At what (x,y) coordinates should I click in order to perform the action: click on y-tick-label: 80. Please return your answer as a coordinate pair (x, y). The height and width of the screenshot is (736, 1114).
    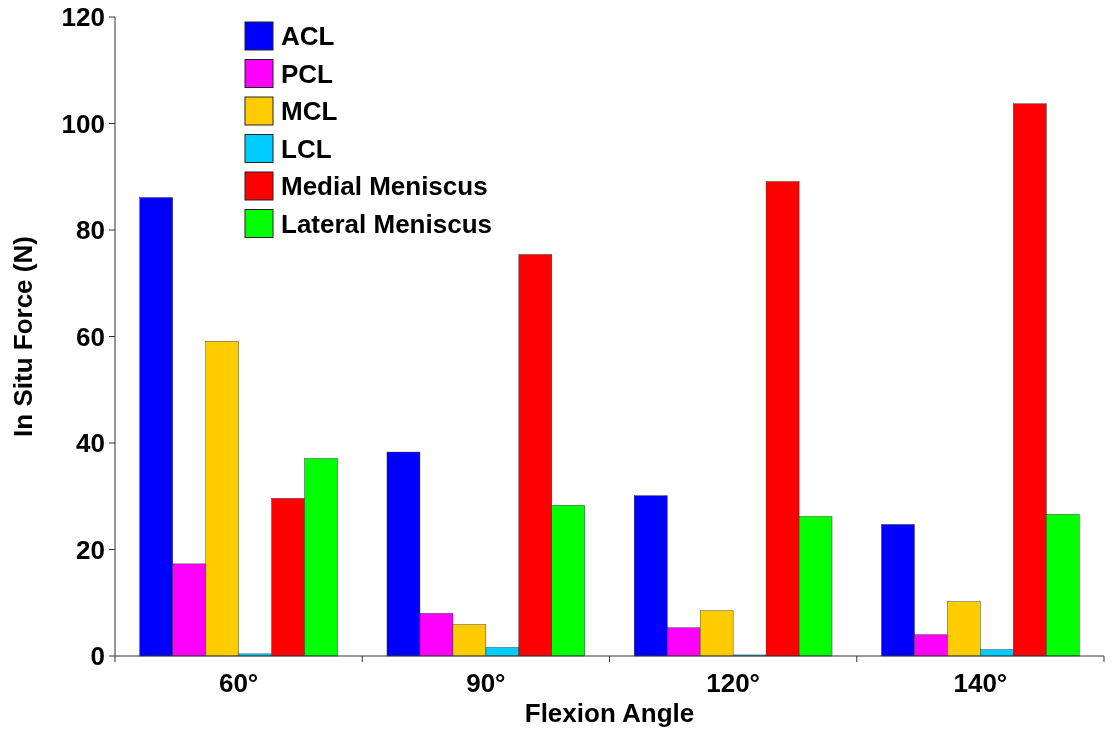
    Looking at the image, I should click on (90, 230).